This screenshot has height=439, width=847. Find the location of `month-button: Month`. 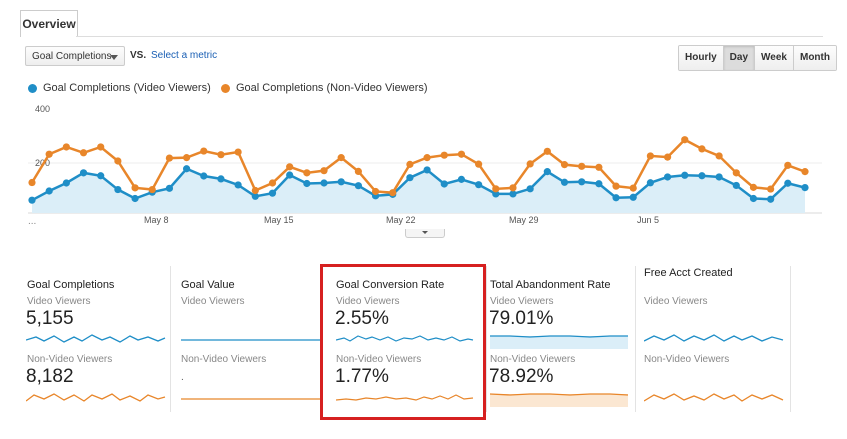

month-button: Month is located at coordinates (814, 58).